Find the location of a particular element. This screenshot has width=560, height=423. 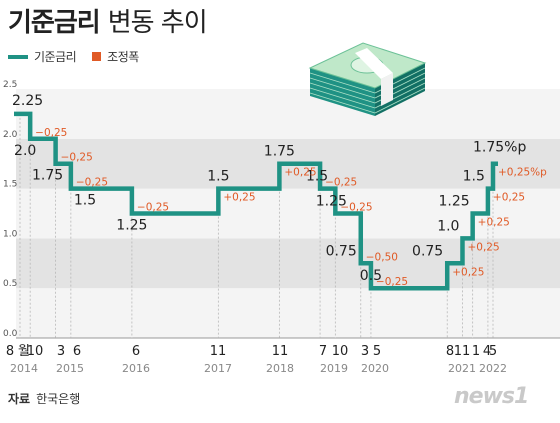

news1-logo: news1 is located at coordinates (491, 396).